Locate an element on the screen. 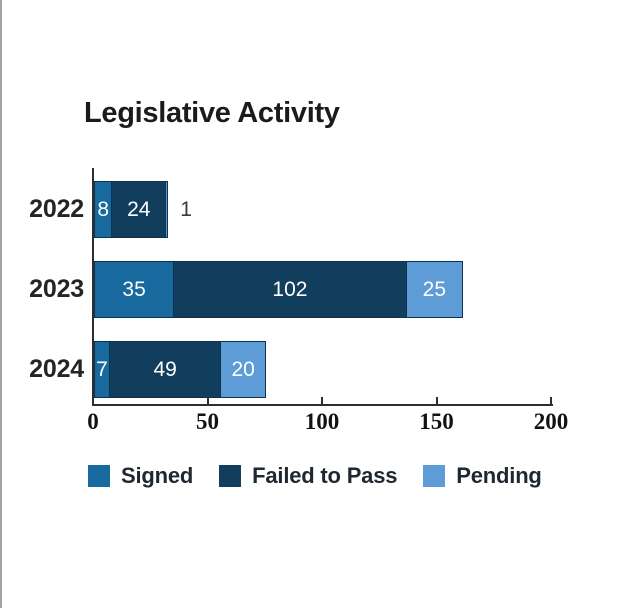  legend-item-signed: Signed is located at coordinates (140, 476).